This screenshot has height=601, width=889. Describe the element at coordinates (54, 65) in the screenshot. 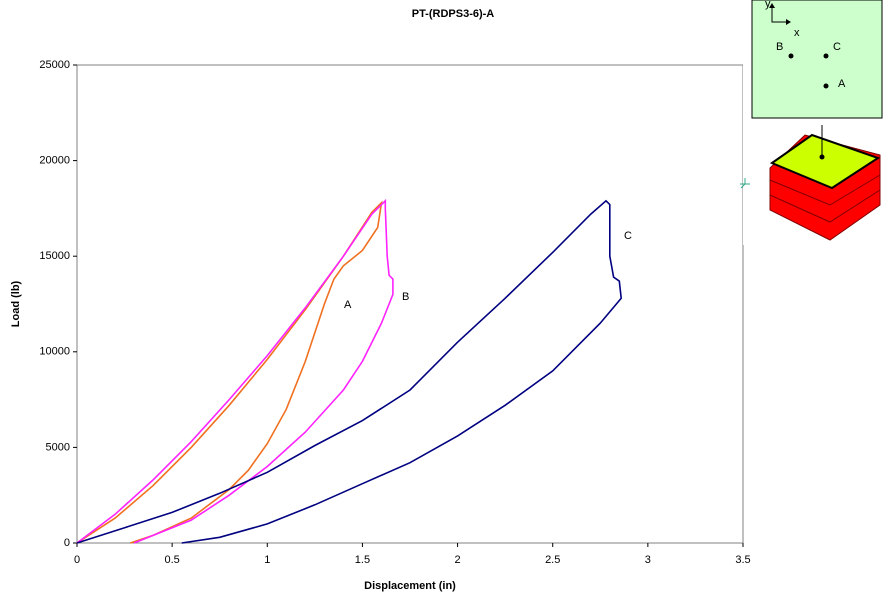

I see `y-tick-label: 25000` at that location.